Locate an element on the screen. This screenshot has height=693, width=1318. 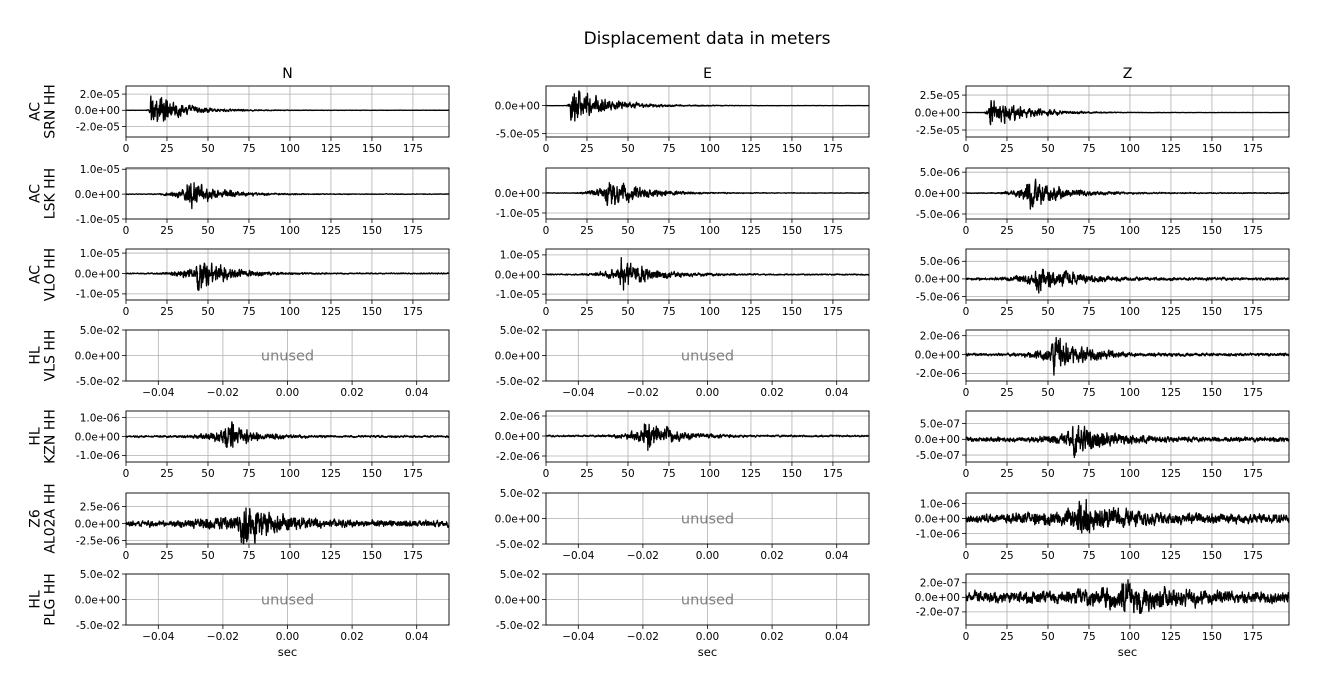
y-tick-label: 2.0e-05 is located at coordinates (100, 95).